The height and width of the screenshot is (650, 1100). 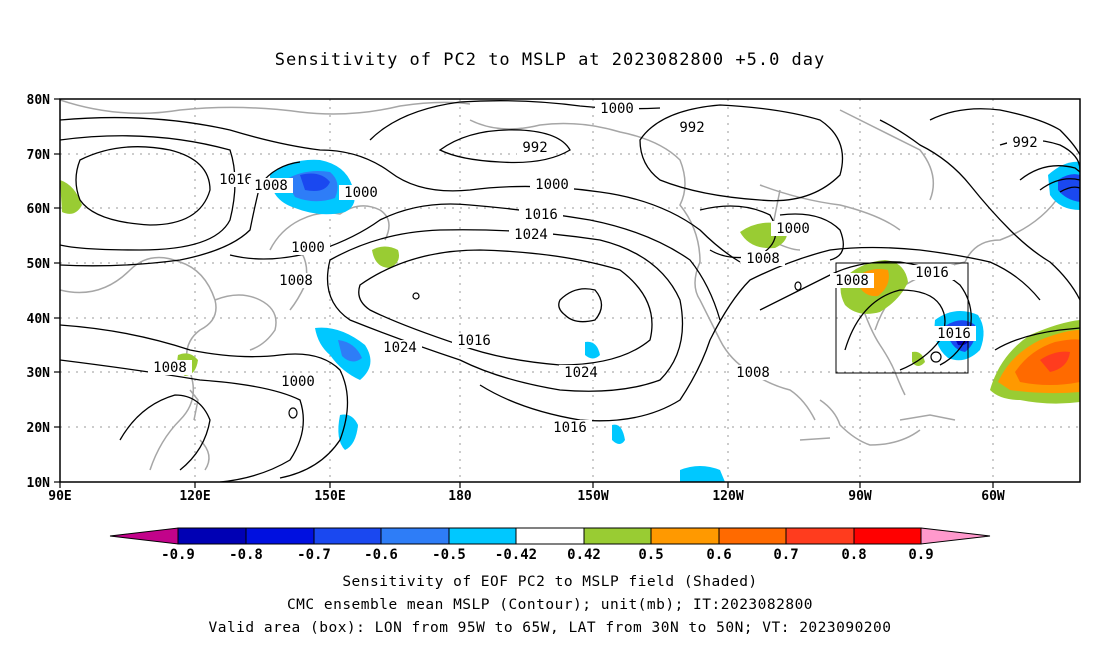 What do you see at coordinates (584, 555) in the screenshot?
I see `colorbar-label: 0.42` at bounding box center [584, 555].